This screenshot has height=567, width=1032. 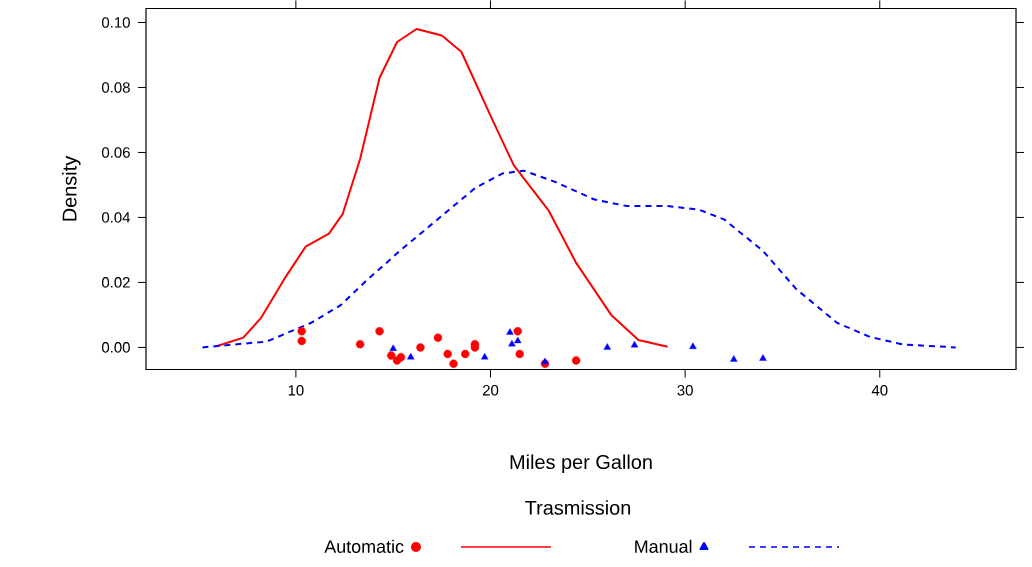 What do you see at coordinates (578, 508) in the screenshot?
I see `legend-title: Trasmission` at bounding box center [578, 508].